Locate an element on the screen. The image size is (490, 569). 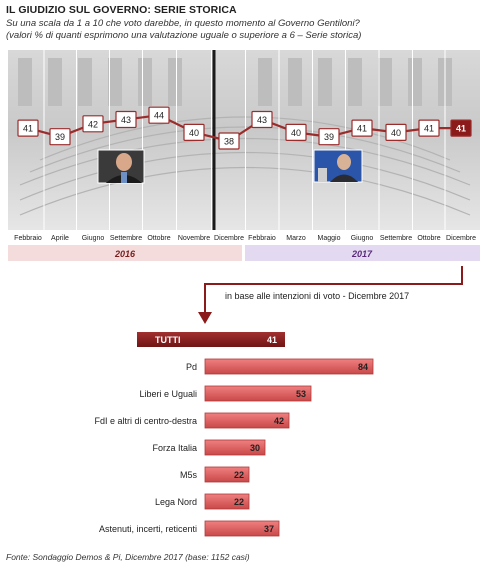
point-label: 38 is located at coordinates (229, 142).